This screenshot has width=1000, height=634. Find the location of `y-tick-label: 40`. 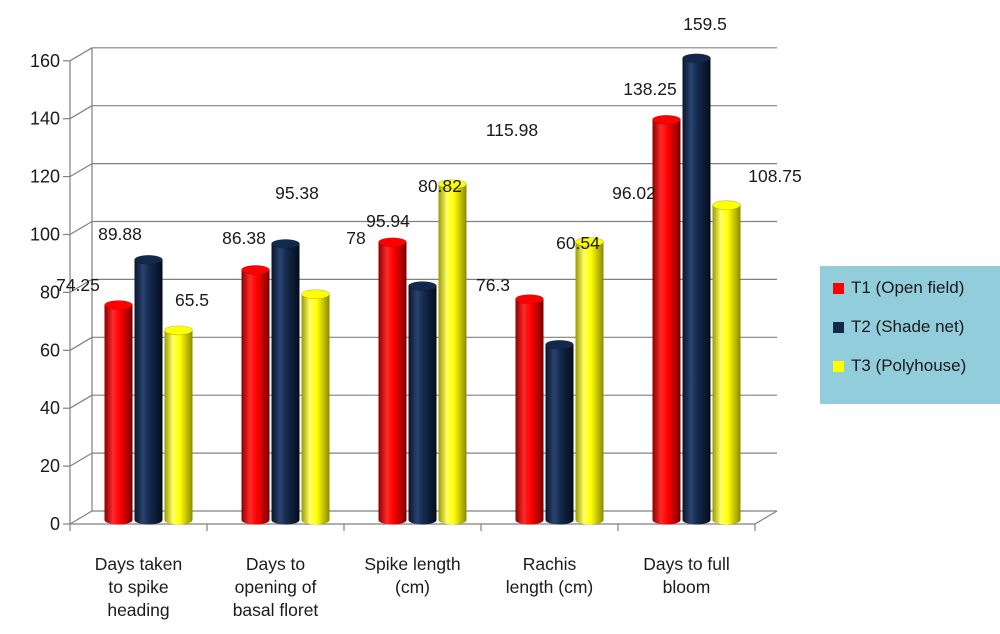

y-tick-label: 40 is located at coordinates (50, 408).